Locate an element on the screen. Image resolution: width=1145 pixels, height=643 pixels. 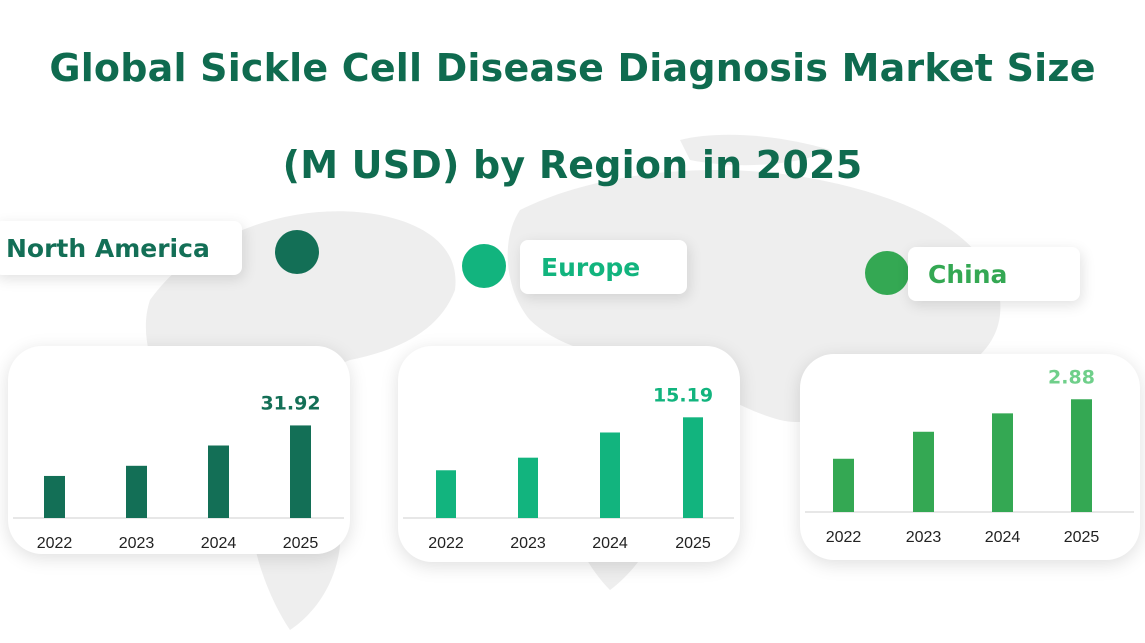
north-america-label: North America is located at coordinates (108, 248).